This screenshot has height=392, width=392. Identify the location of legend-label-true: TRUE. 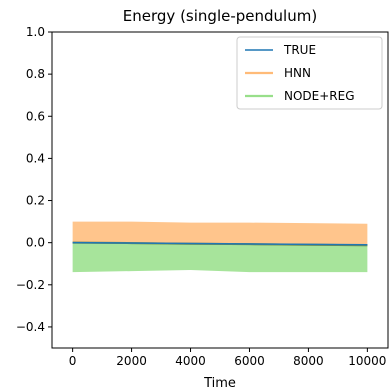
(299, 50).